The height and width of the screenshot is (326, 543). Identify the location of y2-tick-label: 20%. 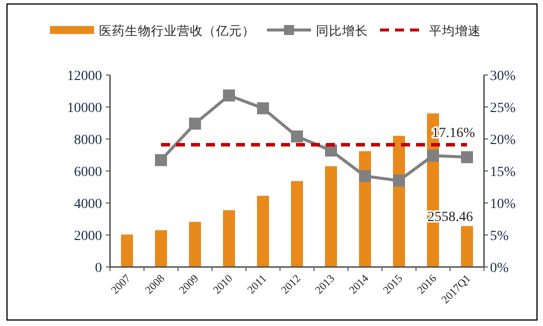
(503, 140).